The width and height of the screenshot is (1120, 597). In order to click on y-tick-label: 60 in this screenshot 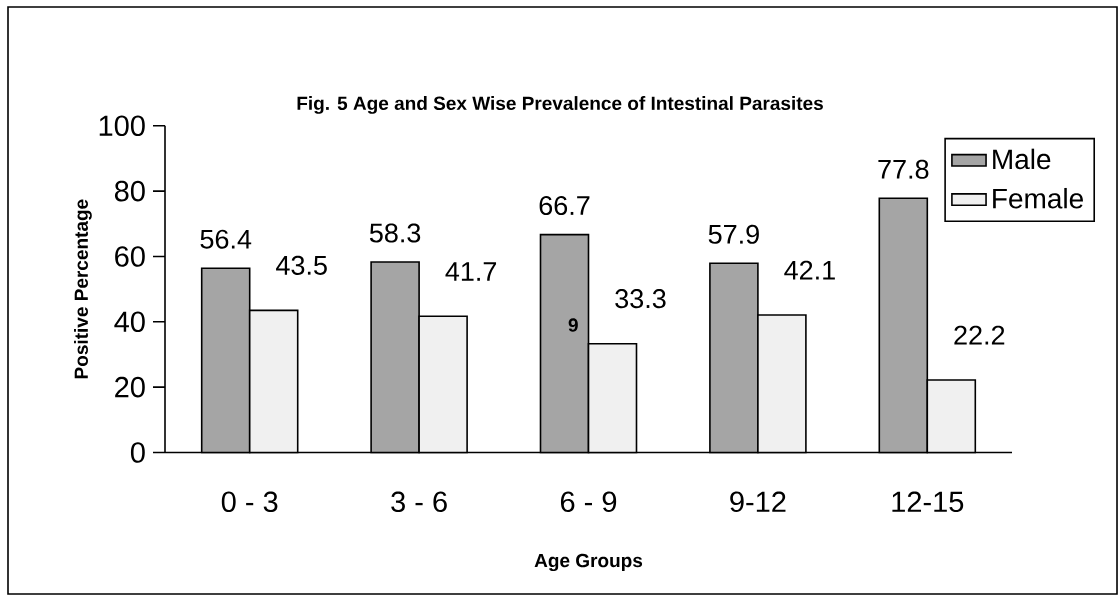, I will do `click(130, 256)`.